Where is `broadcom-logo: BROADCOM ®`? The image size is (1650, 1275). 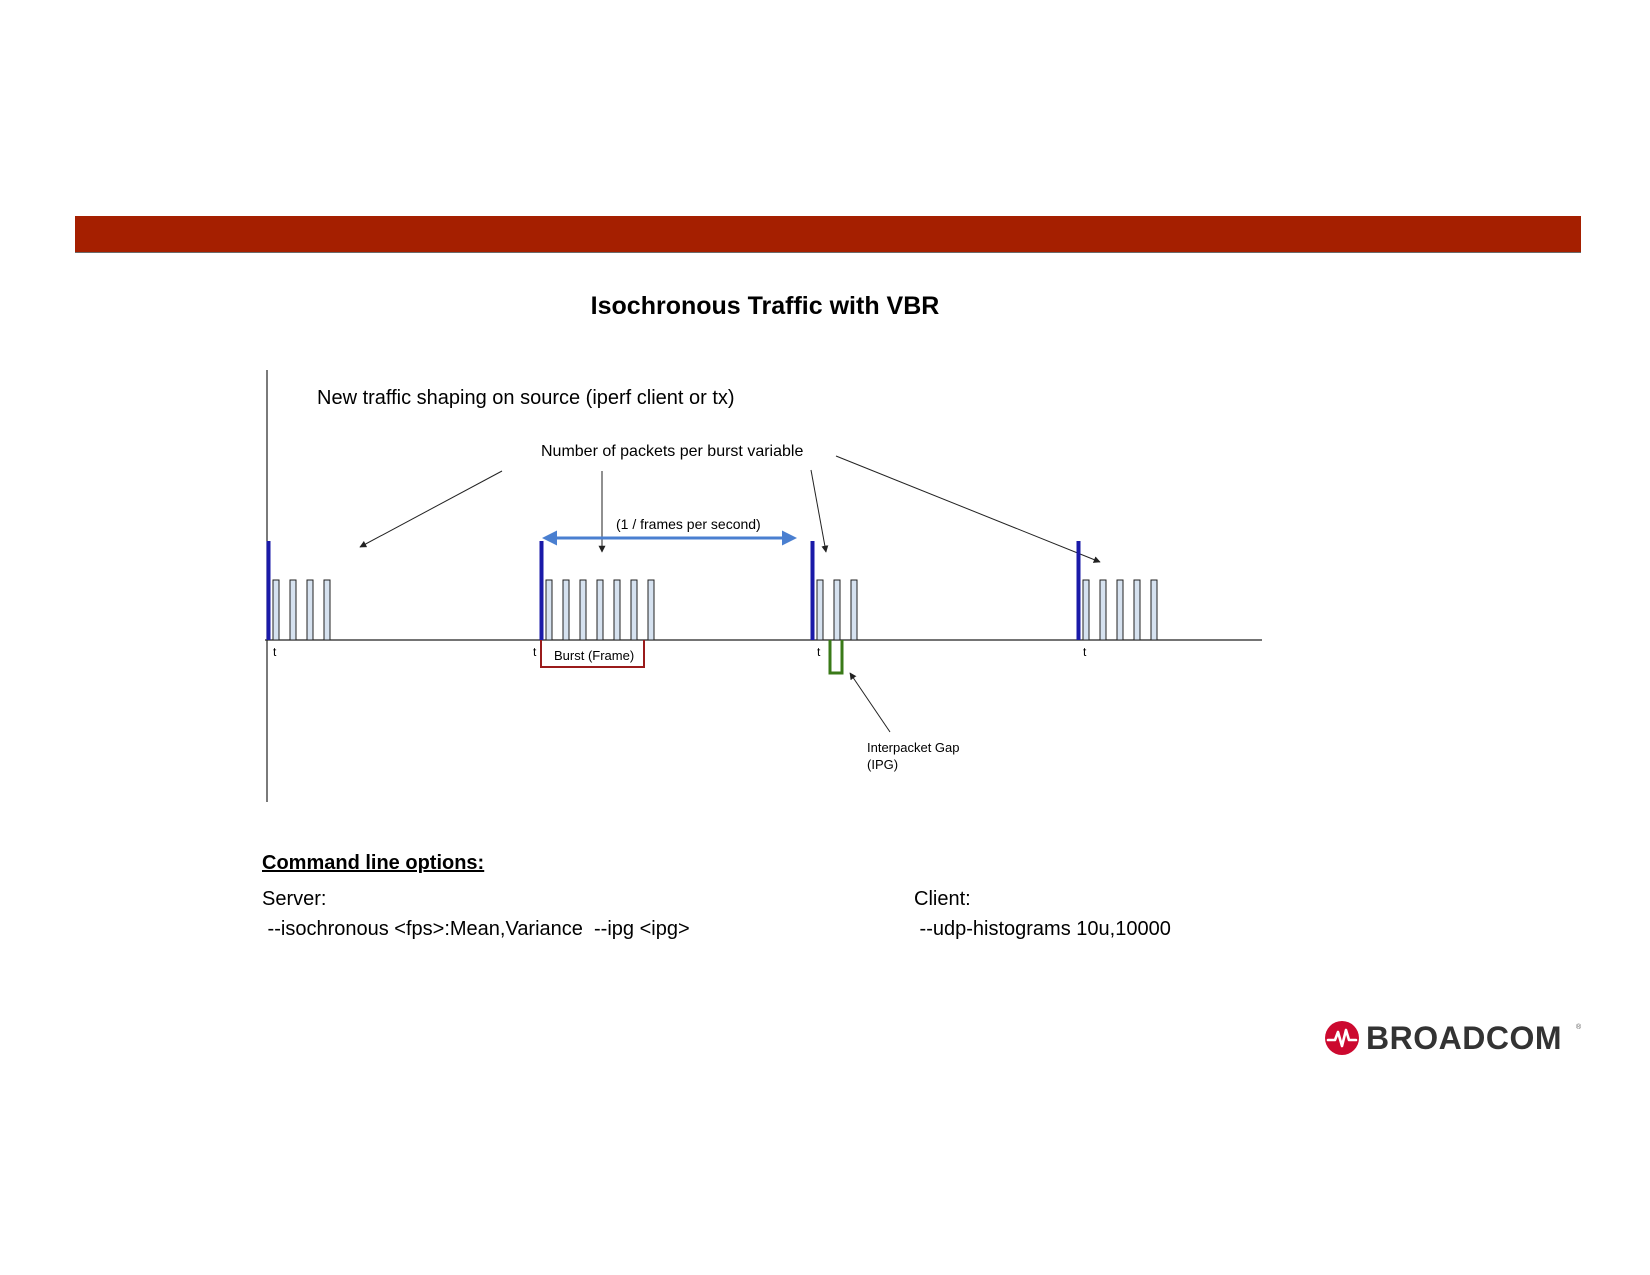
broadcom-logo: BROADCOM ® is located at coordinates (1454, 1038).